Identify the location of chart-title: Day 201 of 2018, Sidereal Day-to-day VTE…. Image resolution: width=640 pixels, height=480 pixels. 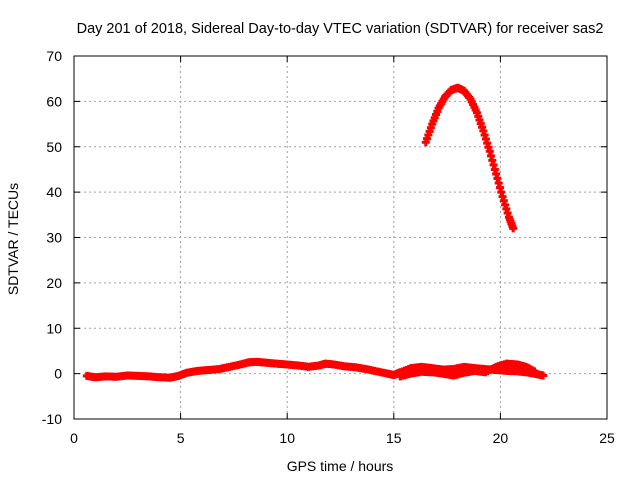
(340, 29).